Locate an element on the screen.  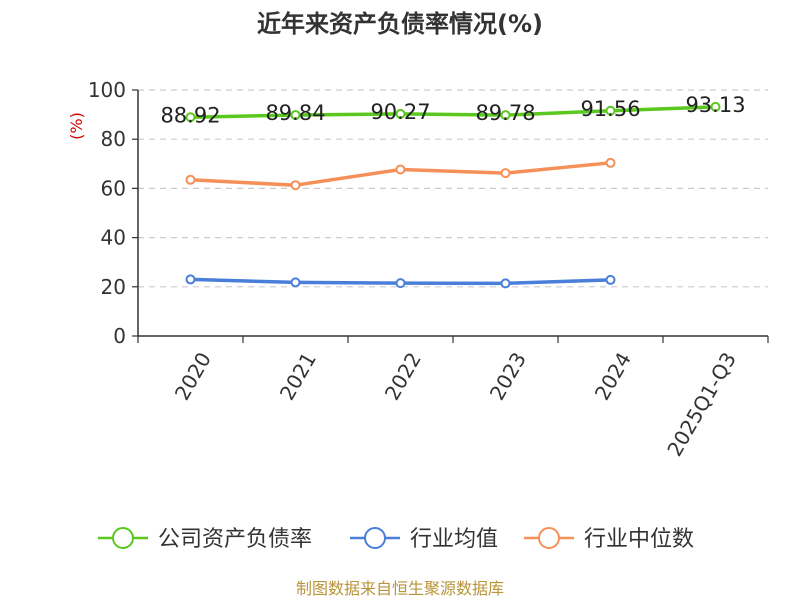
y-tick-label: 80 is located at coordinates (113, 139).